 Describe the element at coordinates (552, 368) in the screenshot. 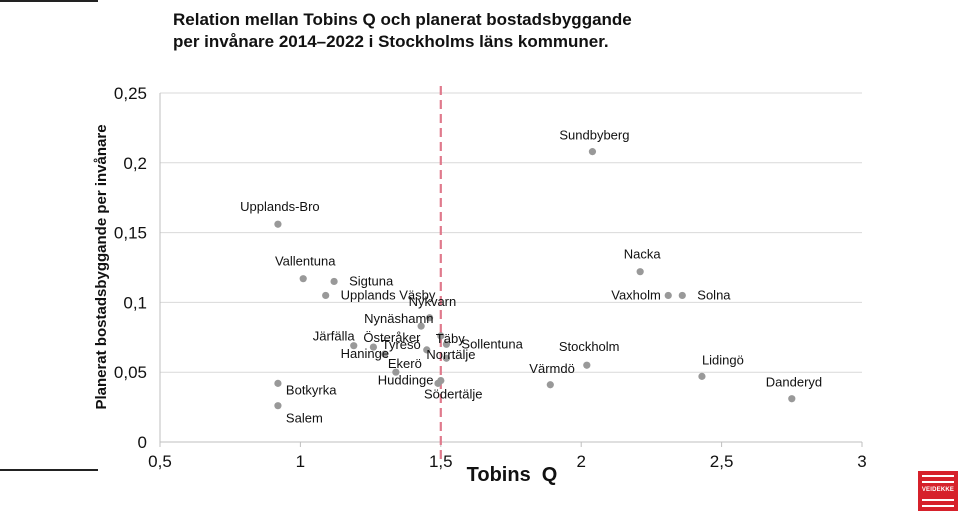

I see `point-label-19: Värmdö` at that location.